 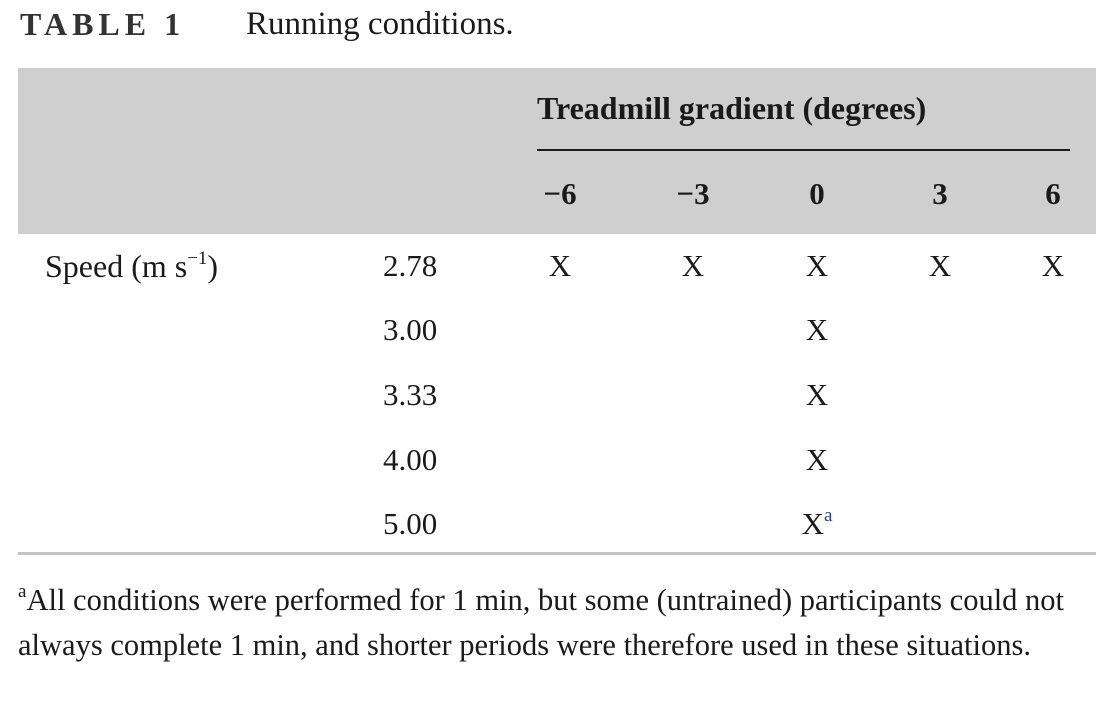 I want to click on group-rule, so click(x=803, y=150).